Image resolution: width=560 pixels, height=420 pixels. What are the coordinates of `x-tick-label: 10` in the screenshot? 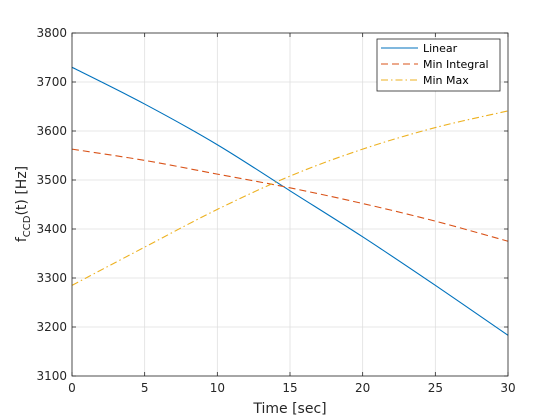 It's located at (217, 388).